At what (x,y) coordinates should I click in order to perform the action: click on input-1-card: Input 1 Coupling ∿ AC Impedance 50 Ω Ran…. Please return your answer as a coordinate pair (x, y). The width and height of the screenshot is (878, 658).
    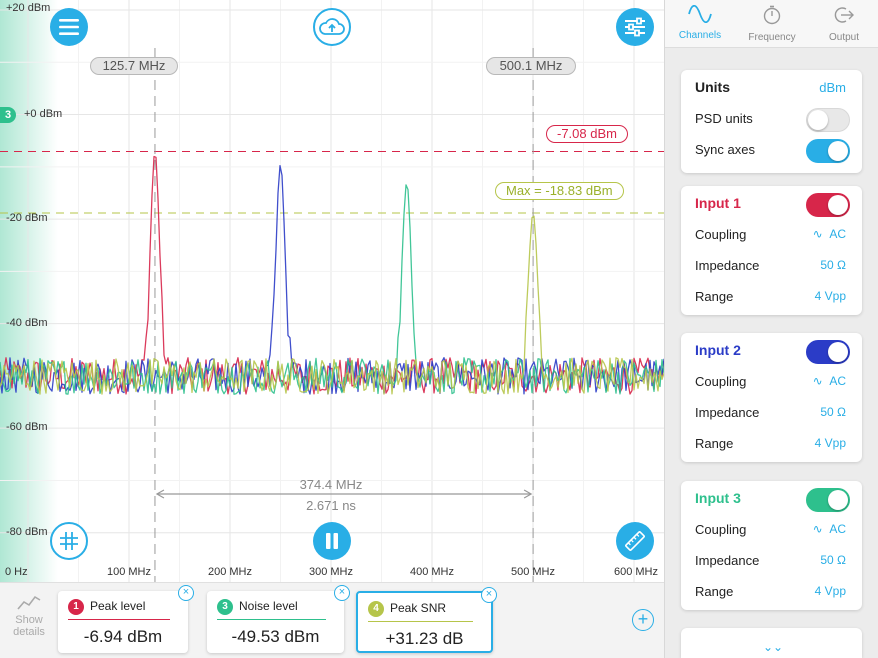
    Looking at the image, I should click on (771, 250).